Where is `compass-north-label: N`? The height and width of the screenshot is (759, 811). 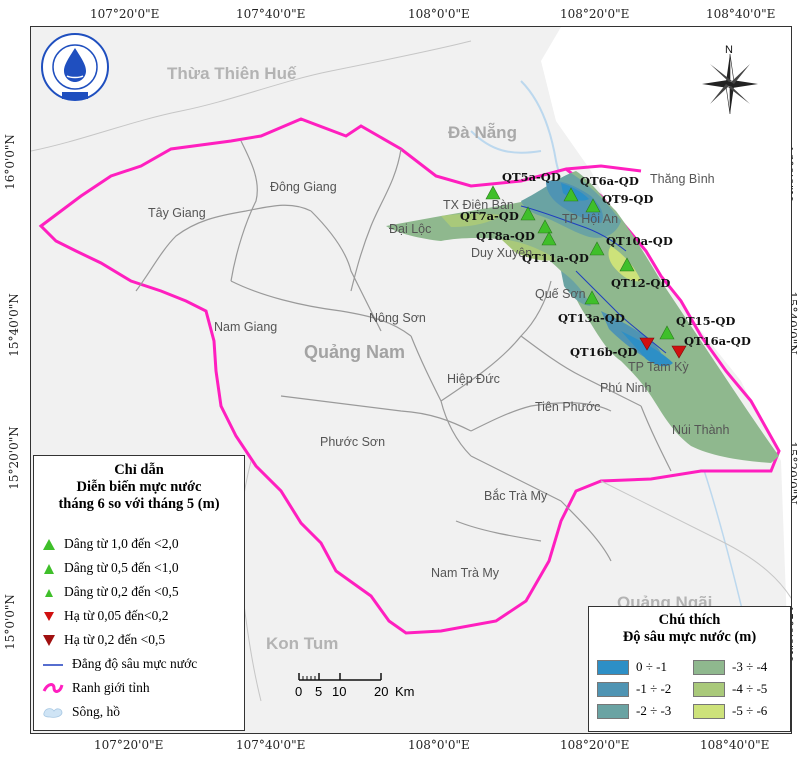
compass-north-label: N is located at coordinates (729, 50).